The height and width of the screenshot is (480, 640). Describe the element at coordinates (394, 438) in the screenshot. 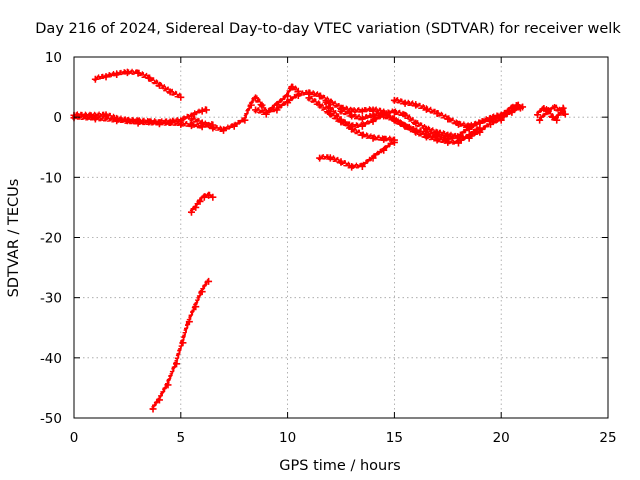

I see `x-tick-label: 15` at that location.